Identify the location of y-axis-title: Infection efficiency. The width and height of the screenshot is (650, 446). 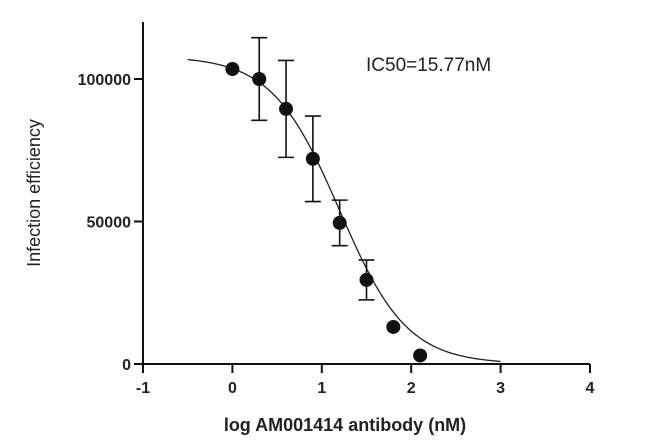
(34, 193).